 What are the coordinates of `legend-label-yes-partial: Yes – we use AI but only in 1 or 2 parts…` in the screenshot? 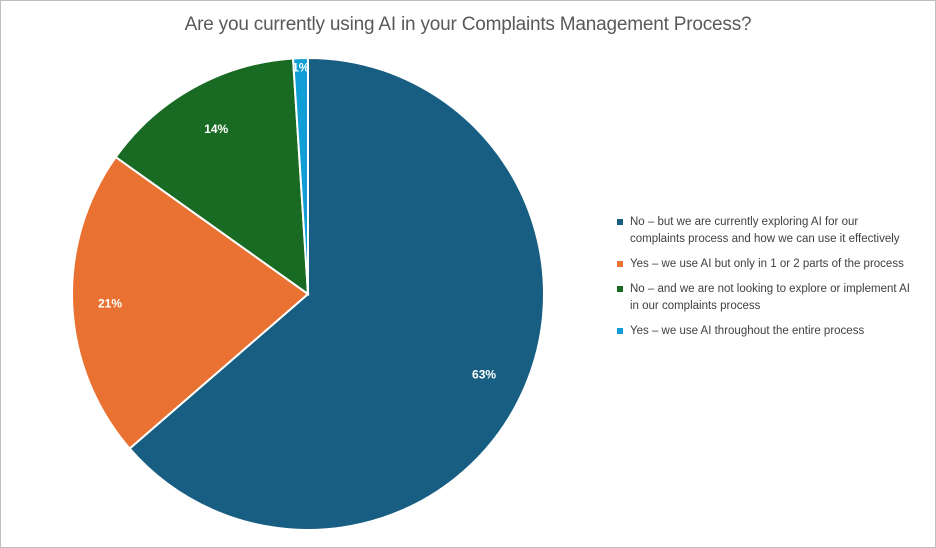 It's located at (767, 264).